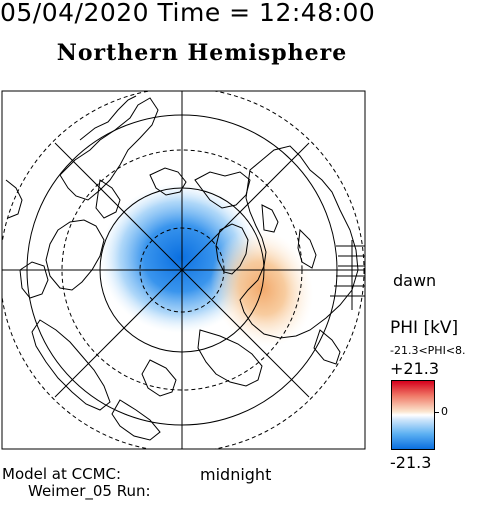  What do you see at coordinates (411, 462) in the screenshot?
I see `colorbar-min-label: -21.3` at bounding box center [411, 462].